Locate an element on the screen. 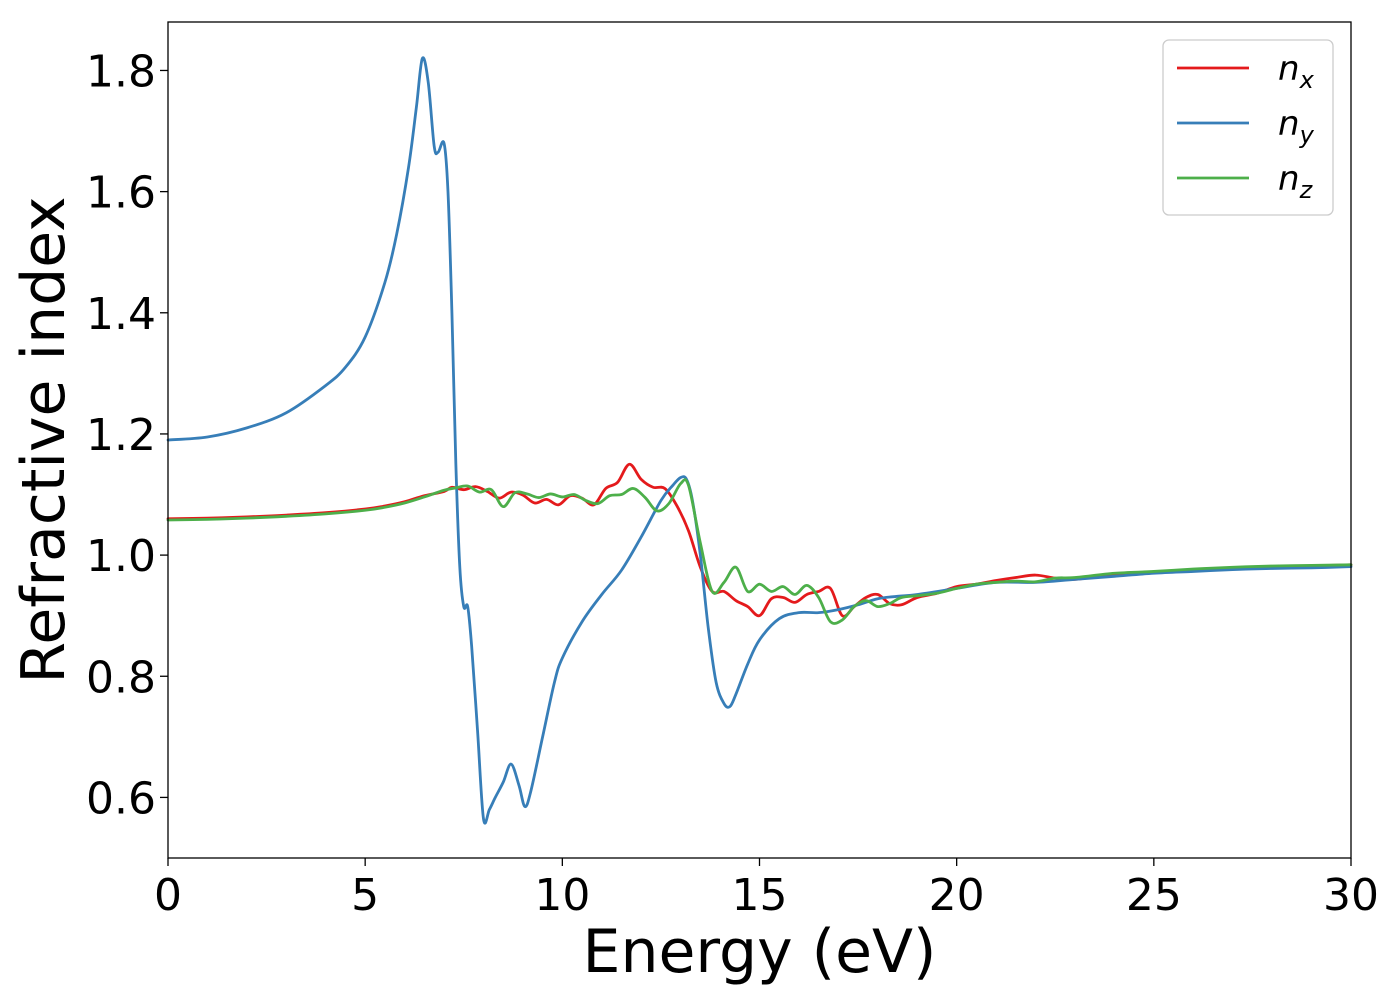 The height and width of the screenshot is (1000, 1400). y-tick-label: 1.0 is located at coordinates (121, 556).